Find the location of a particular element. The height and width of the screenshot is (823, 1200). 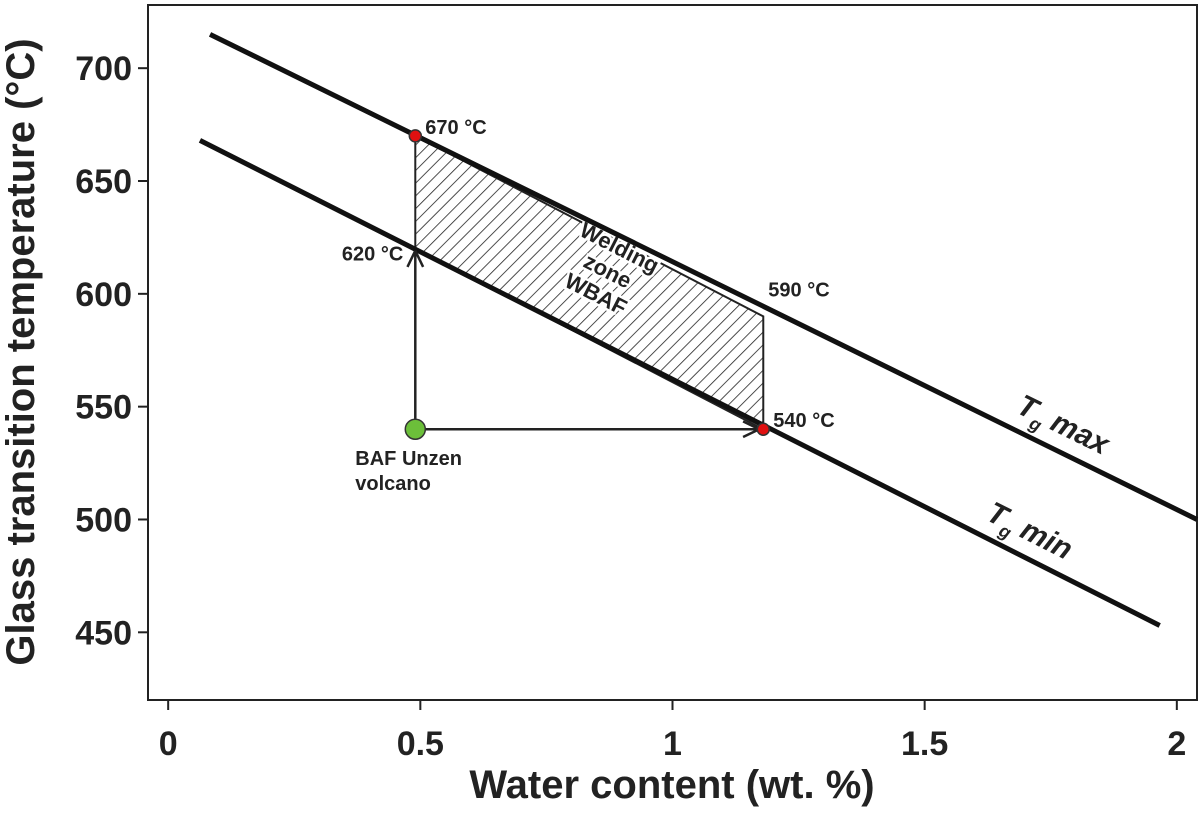

x-tick-label: 1.5 is located at coordinates (924, 744).